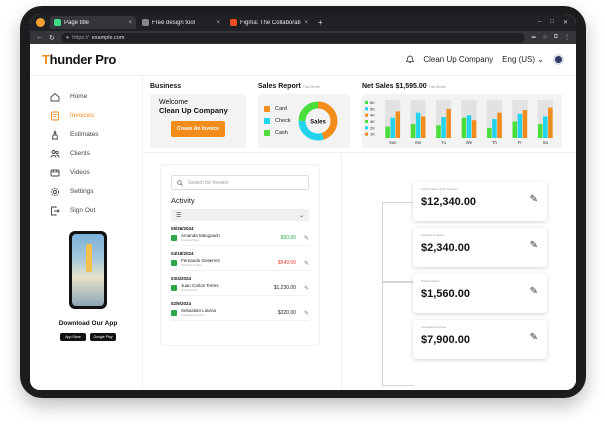 Image resolution: width=605 pixels, height=428 pixels. Describe the element at coordinates (523, 59) in the screenshot. I see `language-select: Eng (US) ⌄` at that location.